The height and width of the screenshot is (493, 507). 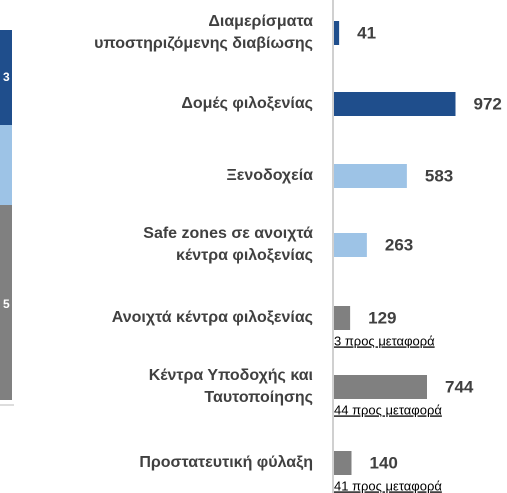 I want to click on value-label: 583, so click(x=439, y=175).